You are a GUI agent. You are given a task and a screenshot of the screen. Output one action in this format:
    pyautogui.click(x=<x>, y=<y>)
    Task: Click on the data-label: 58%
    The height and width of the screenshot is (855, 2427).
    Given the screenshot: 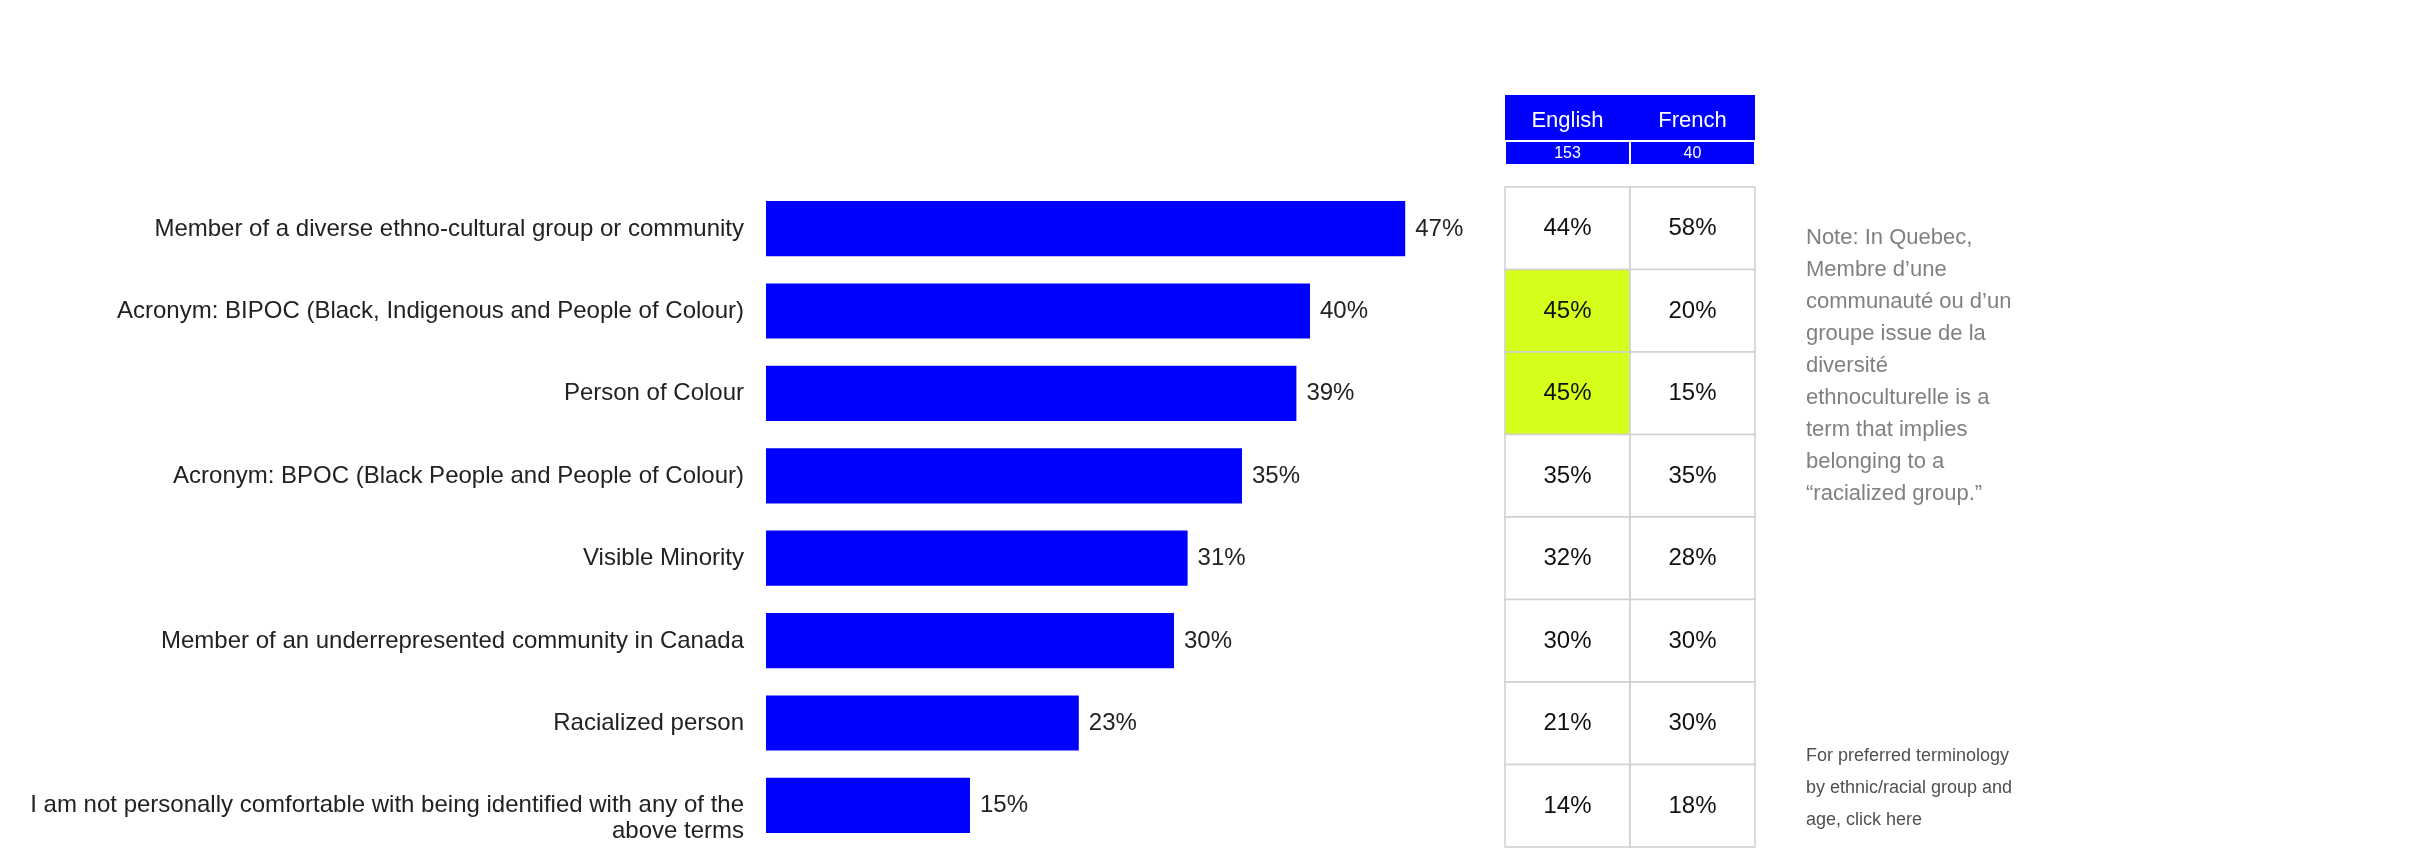 What is the action you would take?
    pyautogui.click(x=1692, y=227)
    